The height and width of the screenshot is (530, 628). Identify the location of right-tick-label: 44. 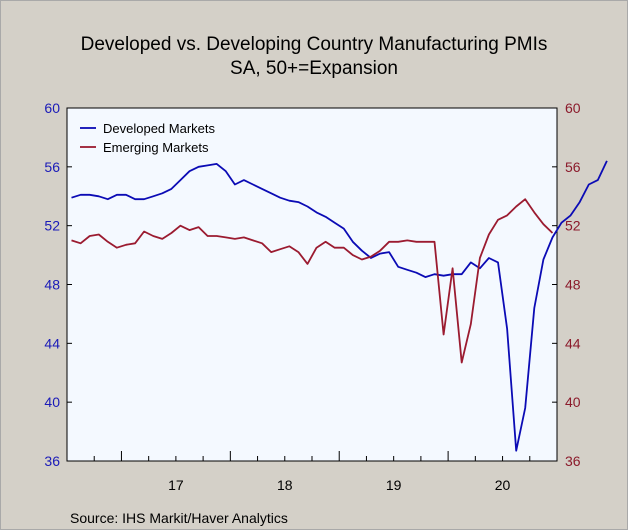
(573, 343).